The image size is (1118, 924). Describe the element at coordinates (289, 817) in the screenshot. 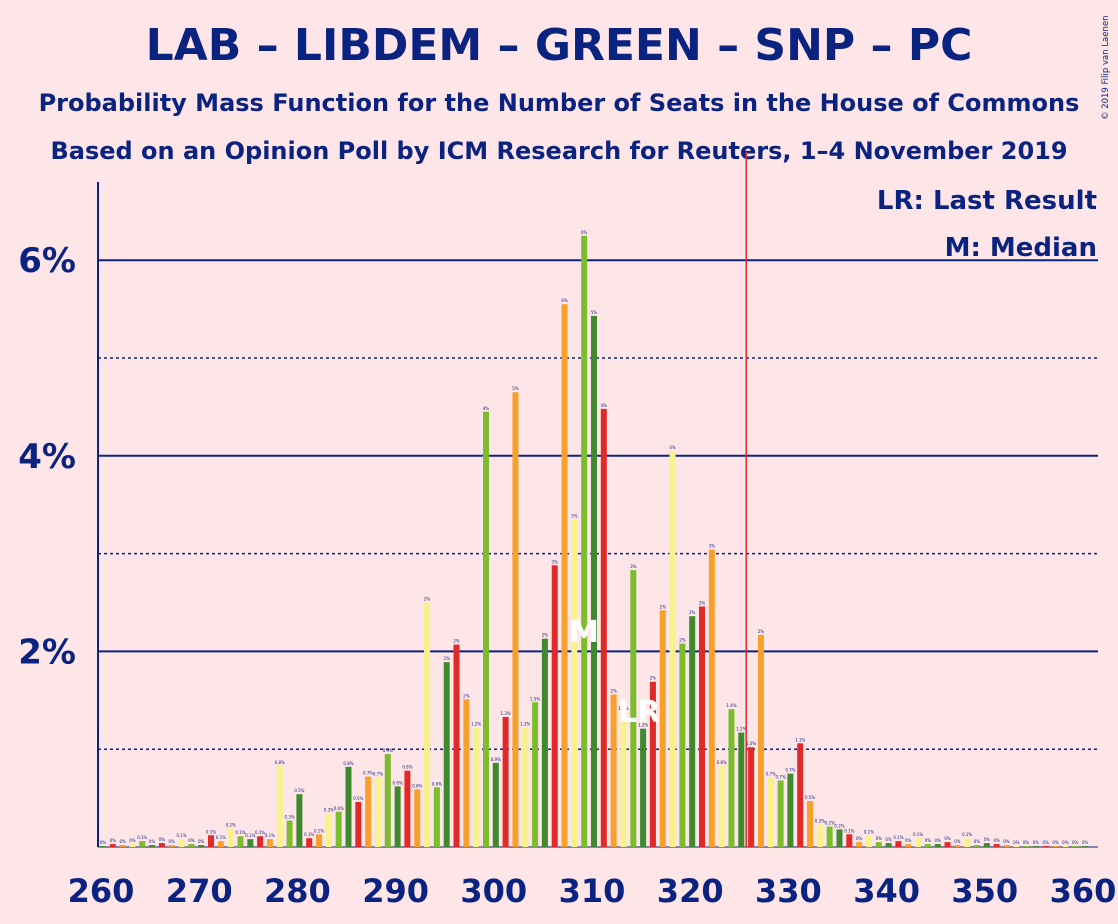

I see `bar-value-label: 0.3%` at that location.